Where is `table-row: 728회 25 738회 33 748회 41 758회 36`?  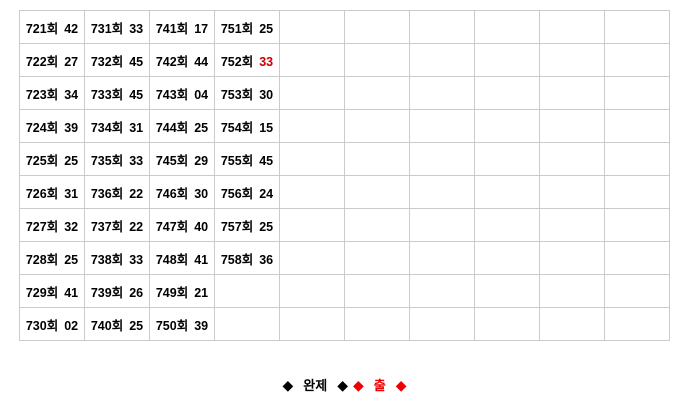 table-row: 728회 25 738회 33 748회 41 758회 36 is located at coordinates (344, 258).